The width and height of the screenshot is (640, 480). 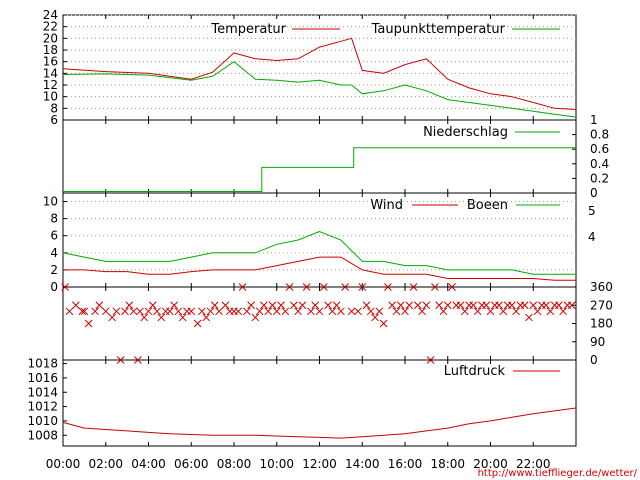 What do you see at coordinates (599, 135) in the screenshot?
I see `precipitation-ytick-label: 0.8` at bounding box center [599, 135].